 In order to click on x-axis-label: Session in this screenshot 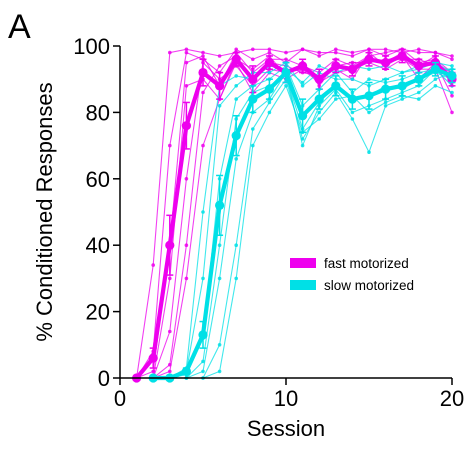, I will do `click(286, 428)`.